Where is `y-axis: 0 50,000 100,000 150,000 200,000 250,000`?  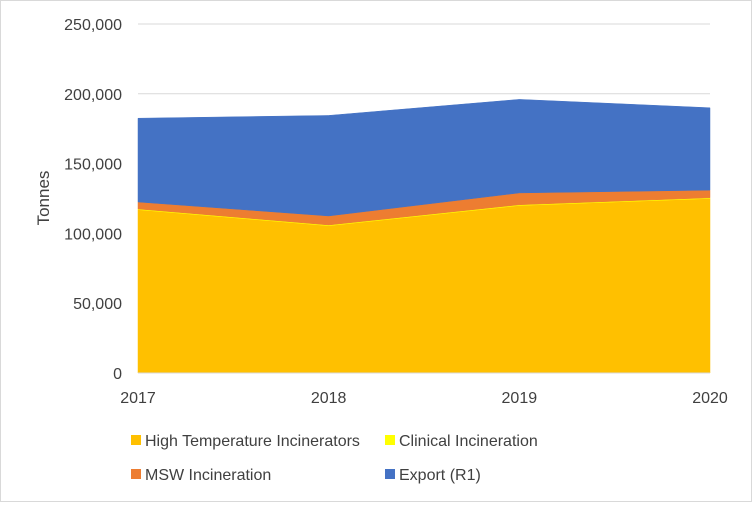 y-axis: 0 50,000 100,000 150,000 200,000 250,000 is located at coordinates (93, 200).